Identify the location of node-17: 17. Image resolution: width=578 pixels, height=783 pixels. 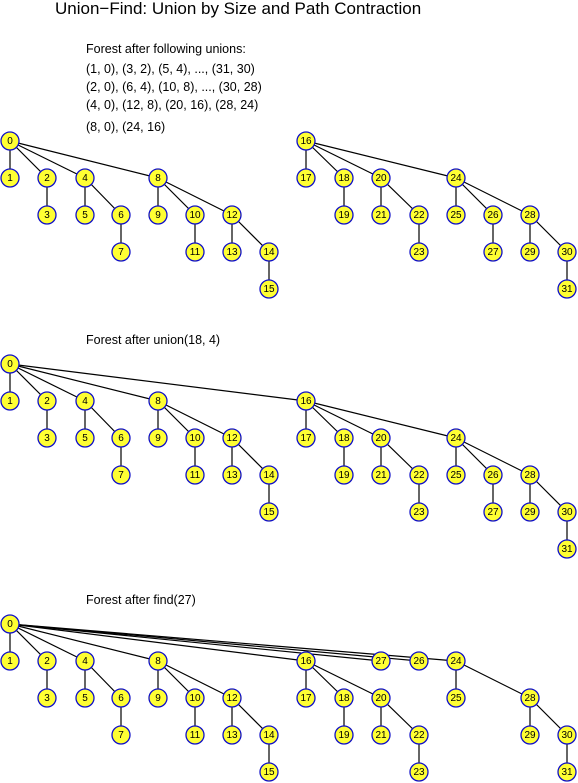
(306, 438).